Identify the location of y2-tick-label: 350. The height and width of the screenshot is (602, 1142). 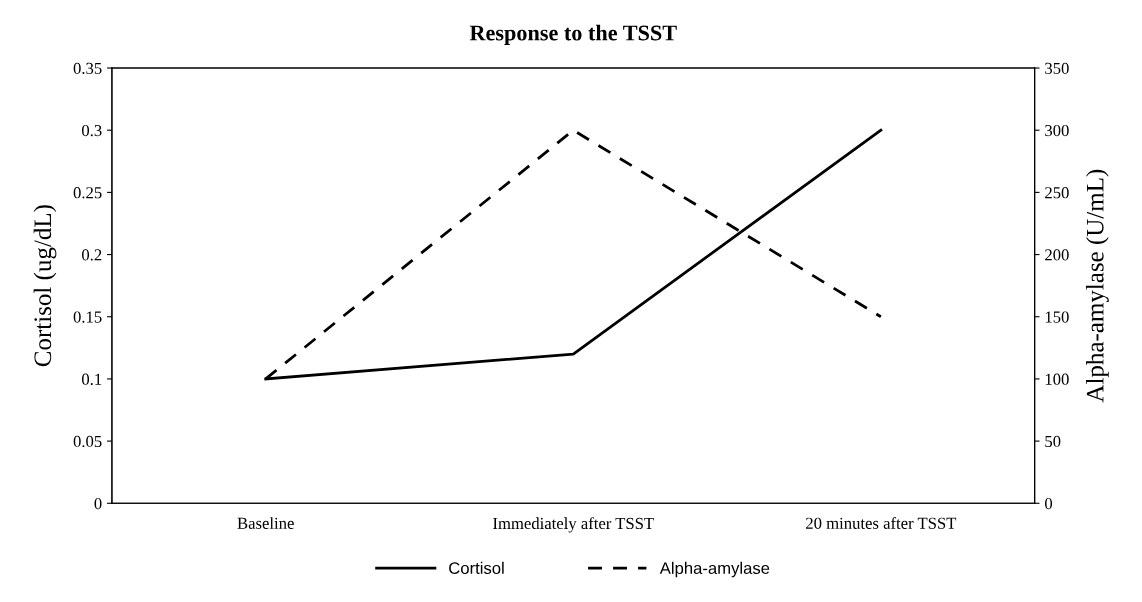
(1057, 68).